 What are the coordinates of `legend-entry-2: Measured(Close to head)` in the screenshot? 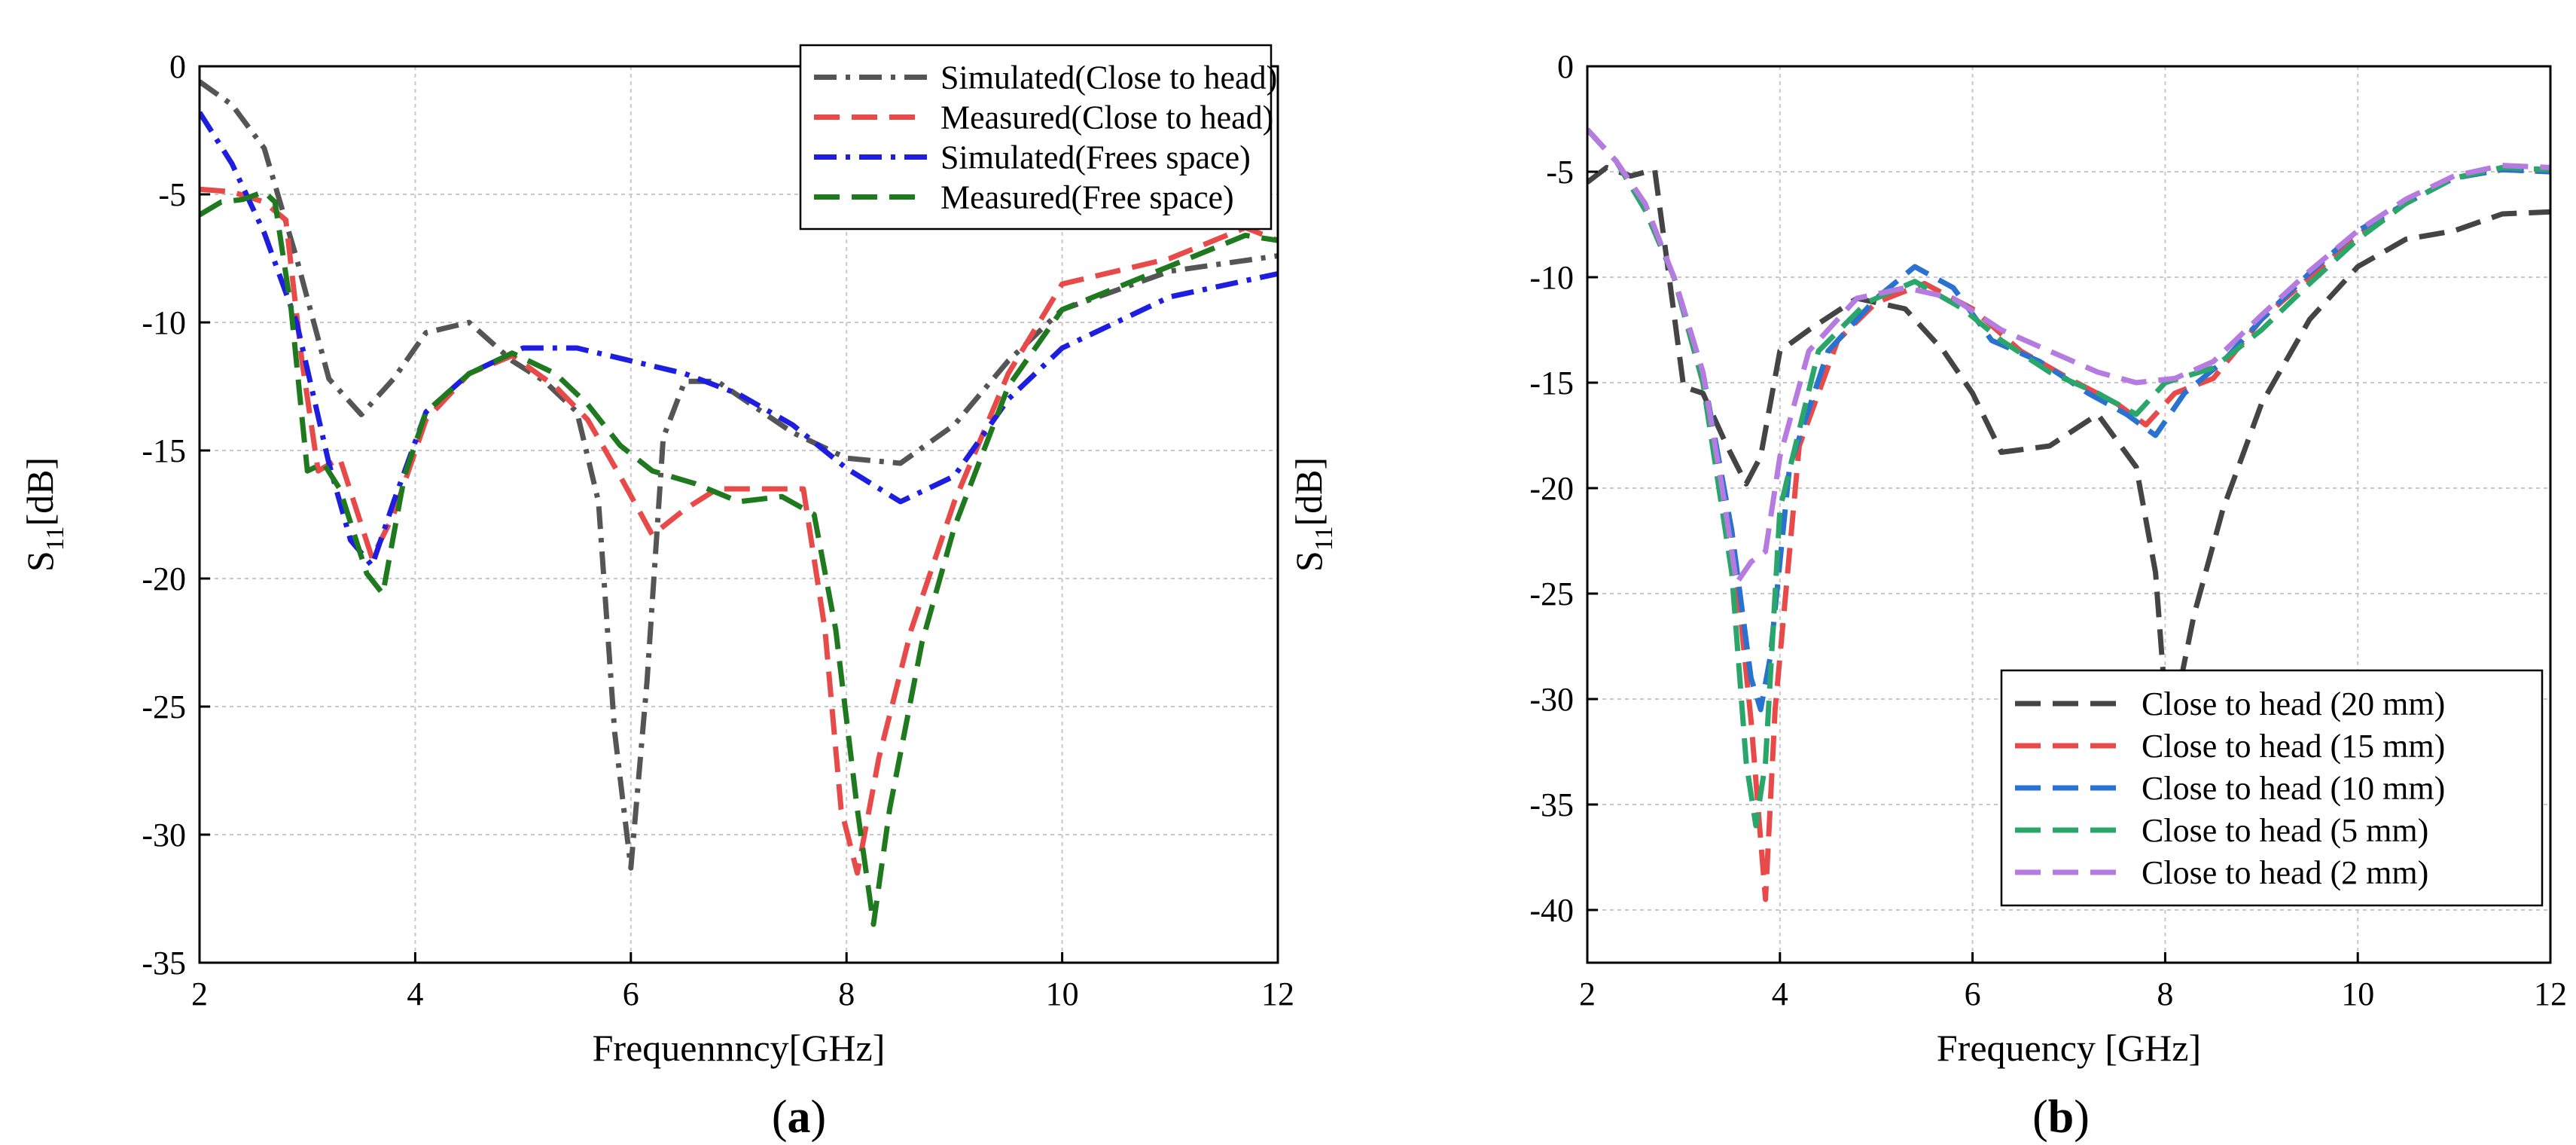 It's located at (1106, 117).